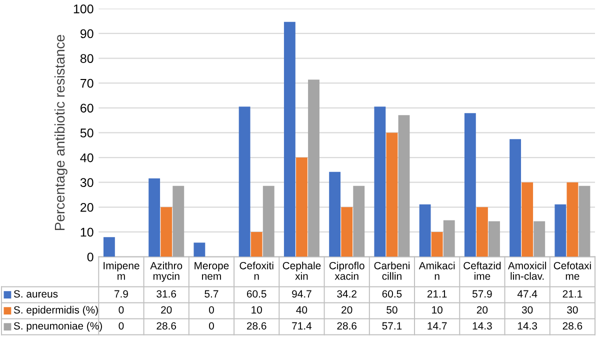 The image size is (598, 347). What do you see at coordinates (301, 271) in the screenshot?
I see `x-tick-label: Cephalexin` at bounding box center [301, 271].